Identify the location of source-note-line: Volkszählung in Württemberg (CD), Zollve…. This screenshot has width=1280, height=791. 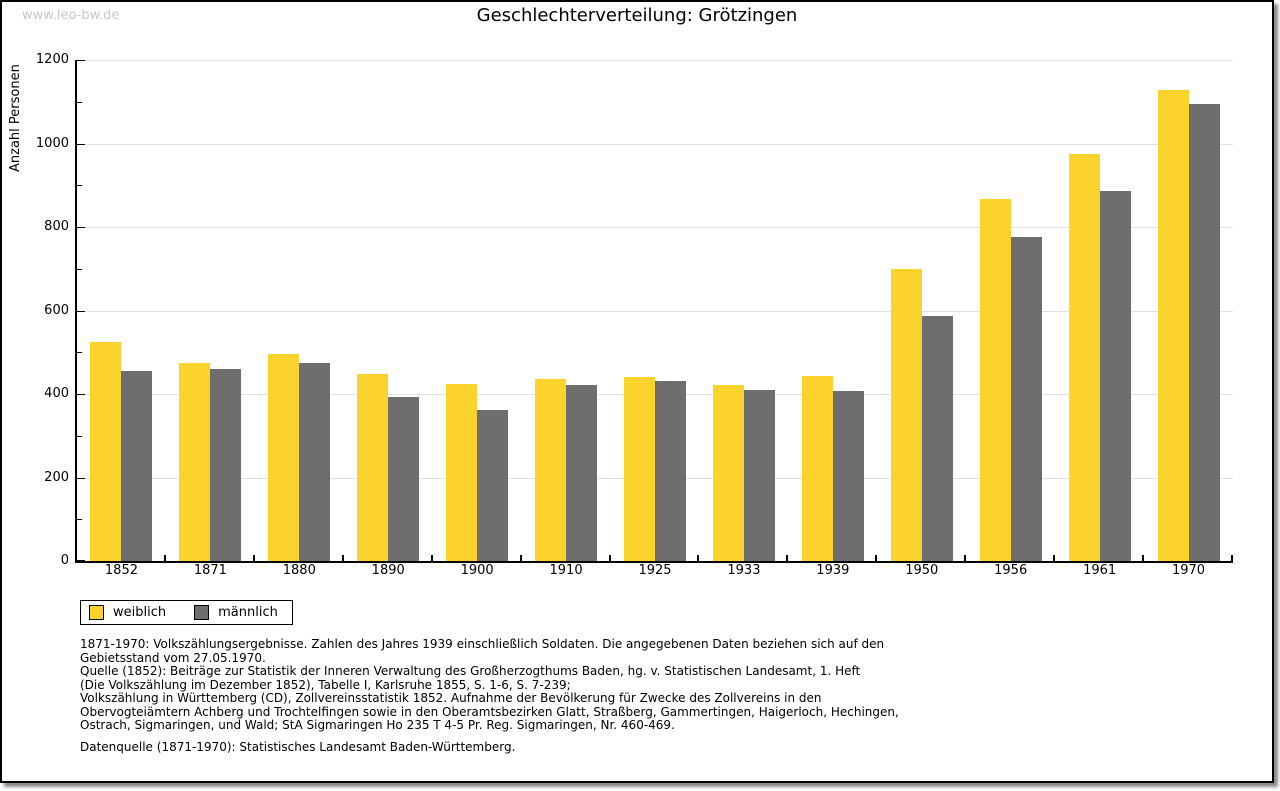
(451, 698).